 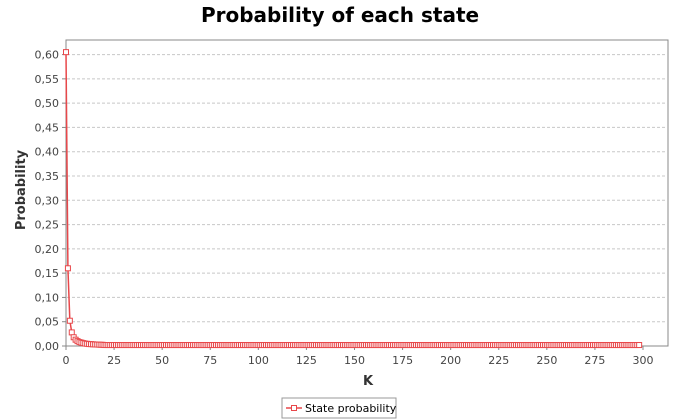 I want to click on y-tick-label: 0,50, so click(x=47, y=103).